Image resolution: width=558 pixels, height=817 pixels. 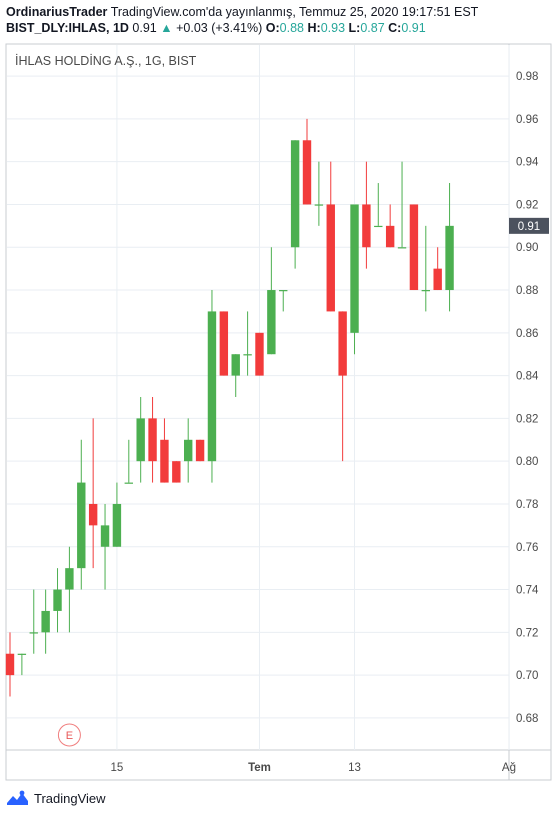 I want to click on footer-brand-text: TradingView, so click(x=70, y=798).